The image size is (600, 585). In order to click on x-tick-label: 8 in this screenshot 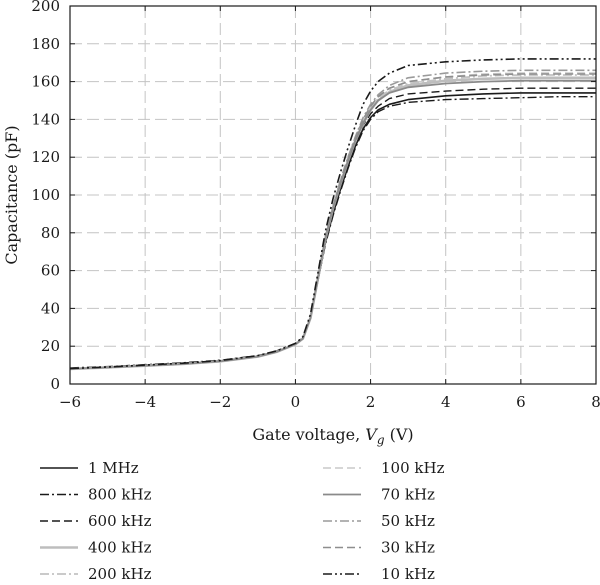, I will do `click(595, 402)`.